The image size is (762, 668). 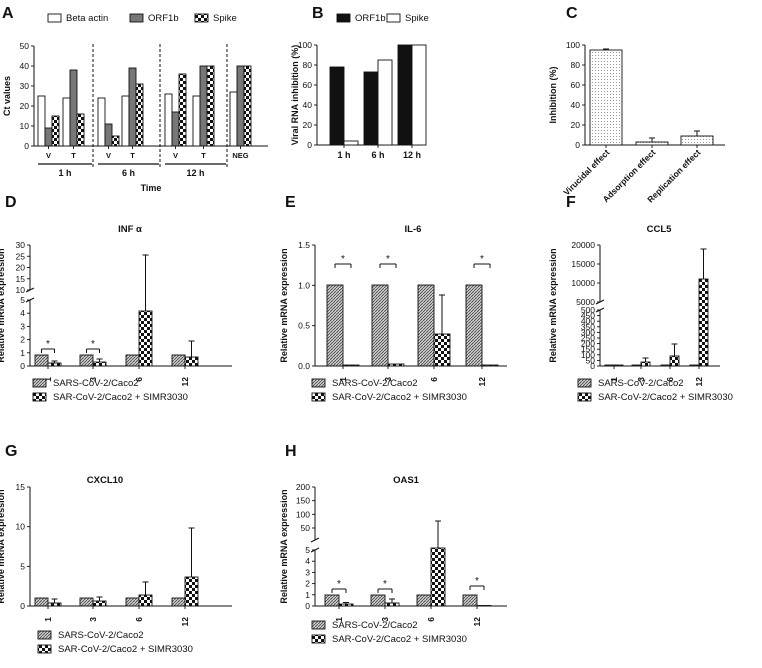 I want to click on panel-label-G: G, so click(x=11, y=451).